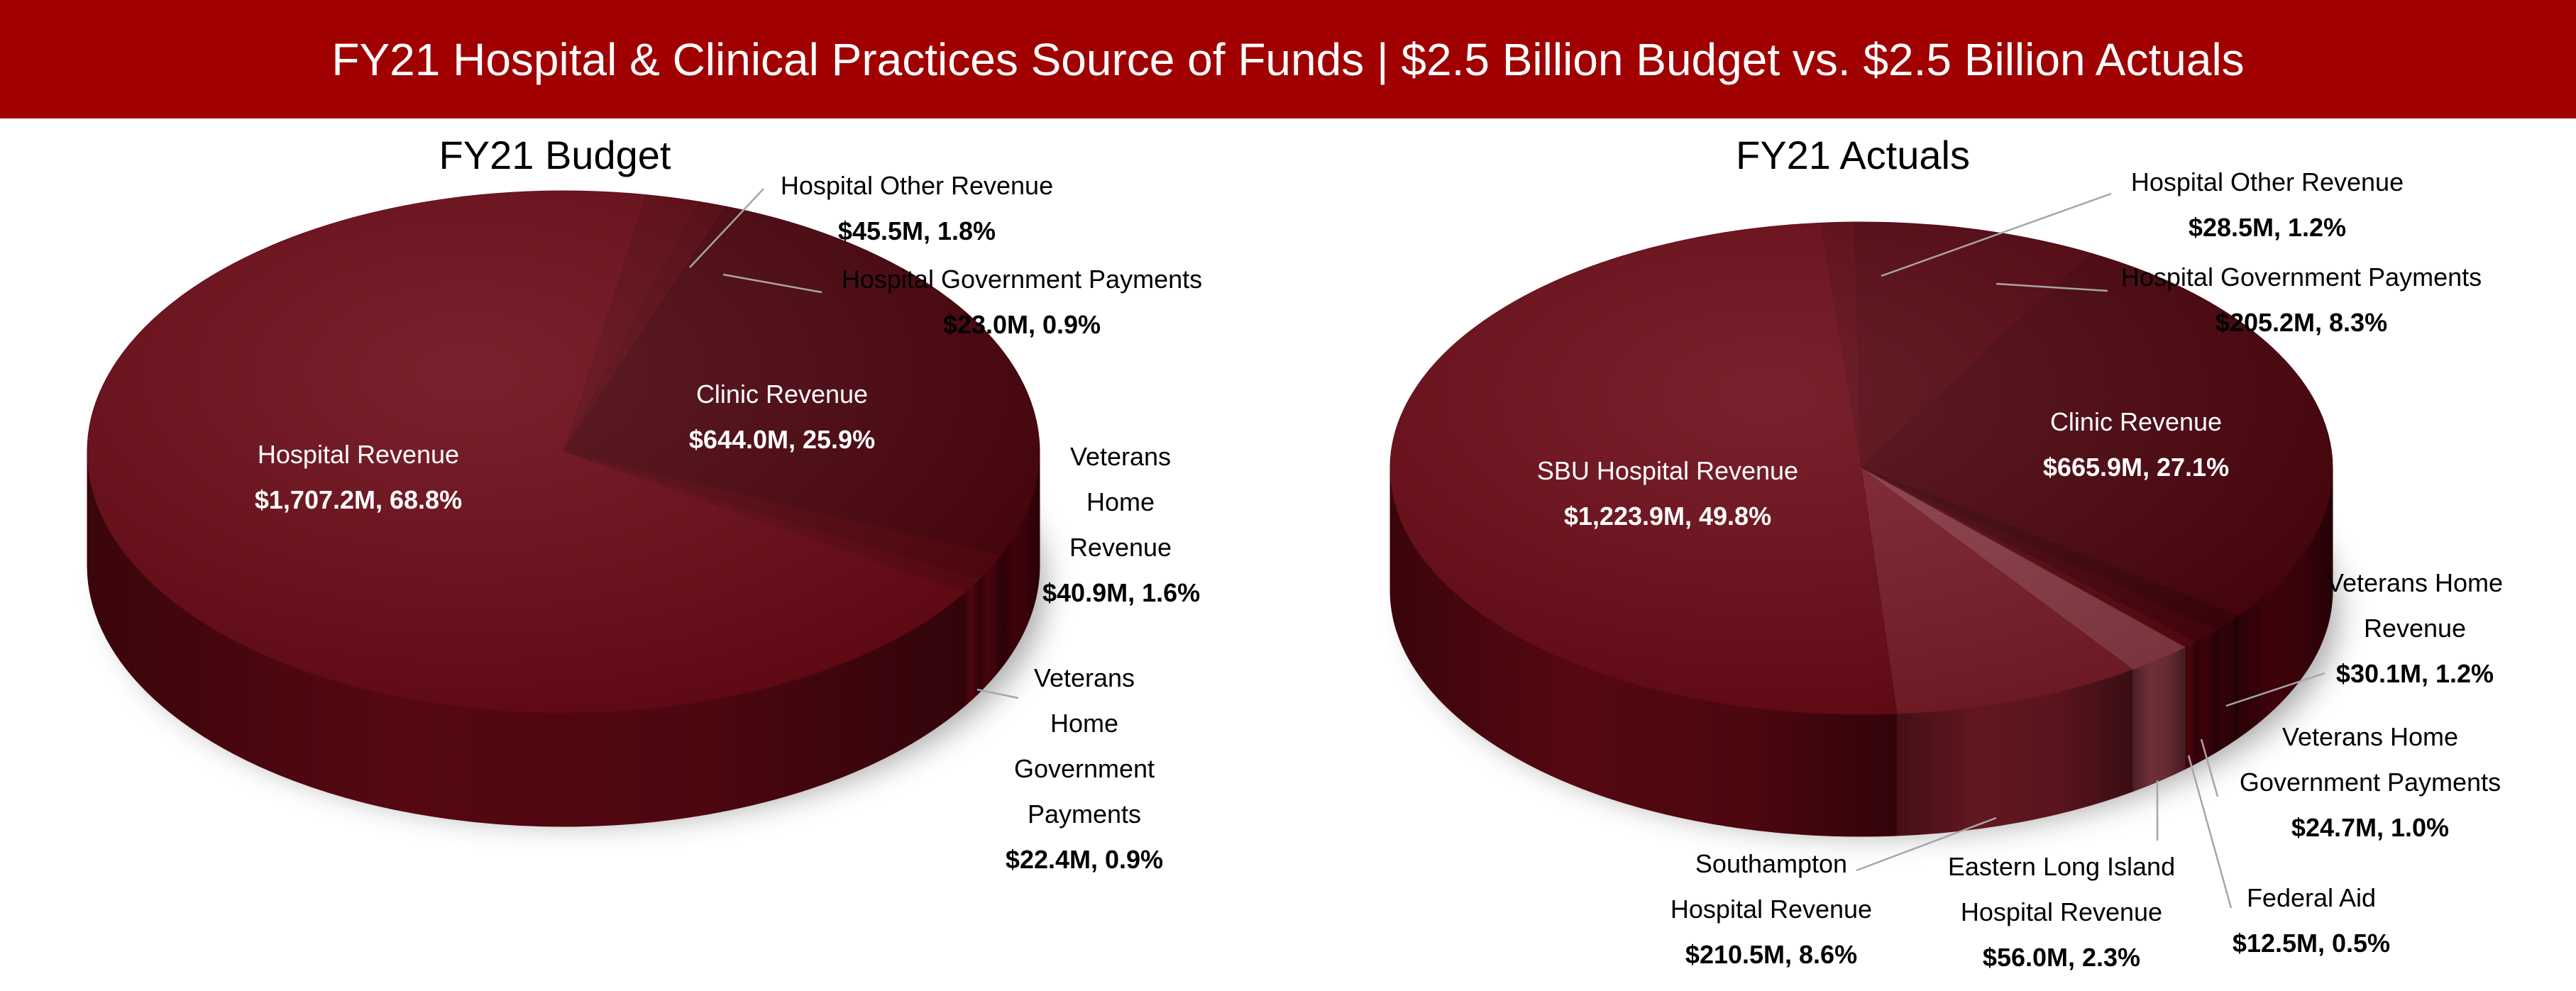 This screenshot has height=991, width=2576. What do you see at coordinates (2136, 445) in the screenshot?
I see `slice-label: Clinic Revenue $665.9M, 27.1%` at bounding box center [2136, 445].